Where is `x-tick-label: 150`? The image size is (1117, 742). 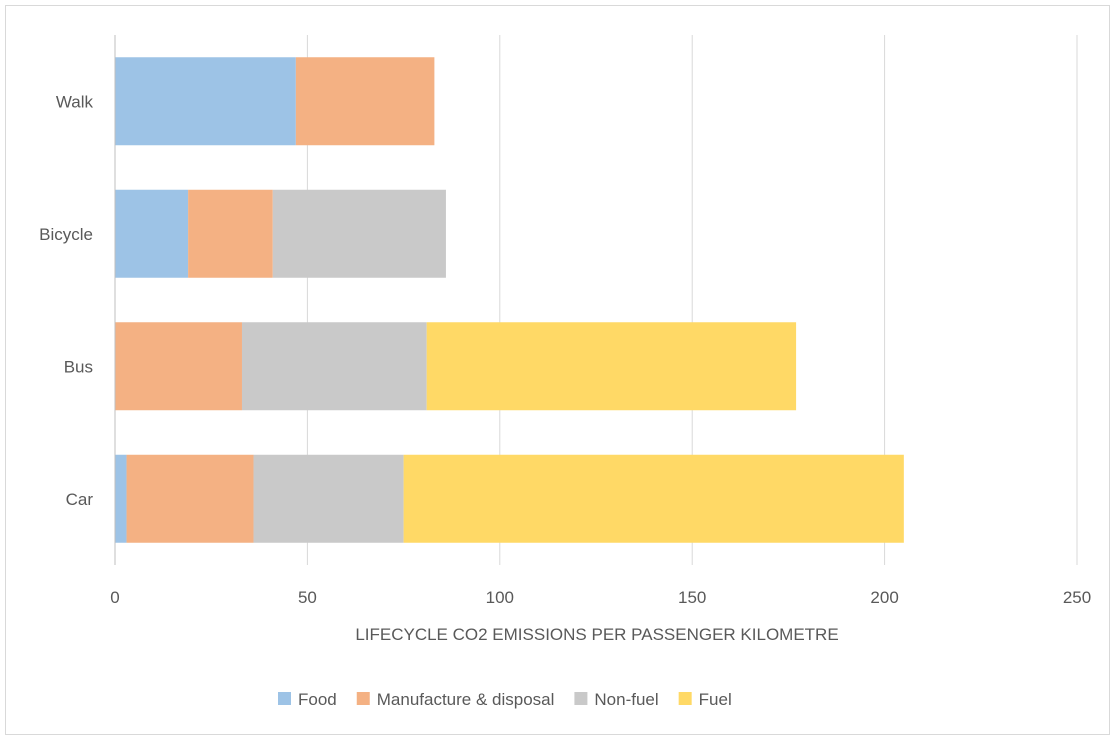 x-tick-label: 150 is located at coordinates (692, 597).